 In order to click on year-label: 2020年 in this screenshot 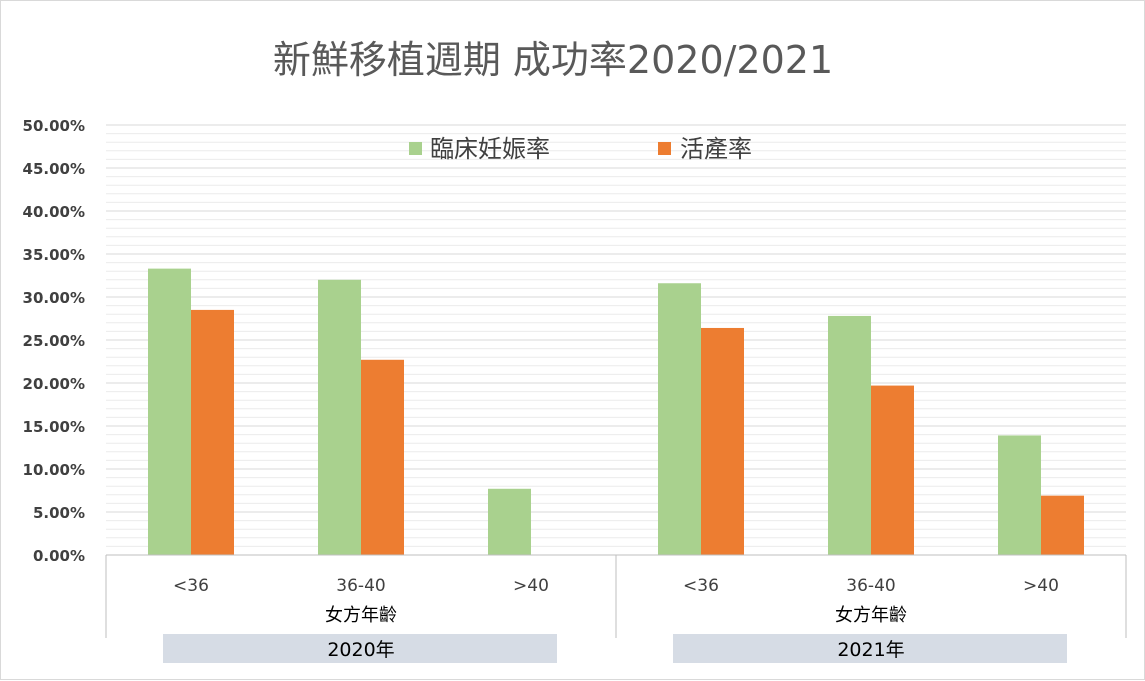, I will do `click(360, 650)`.